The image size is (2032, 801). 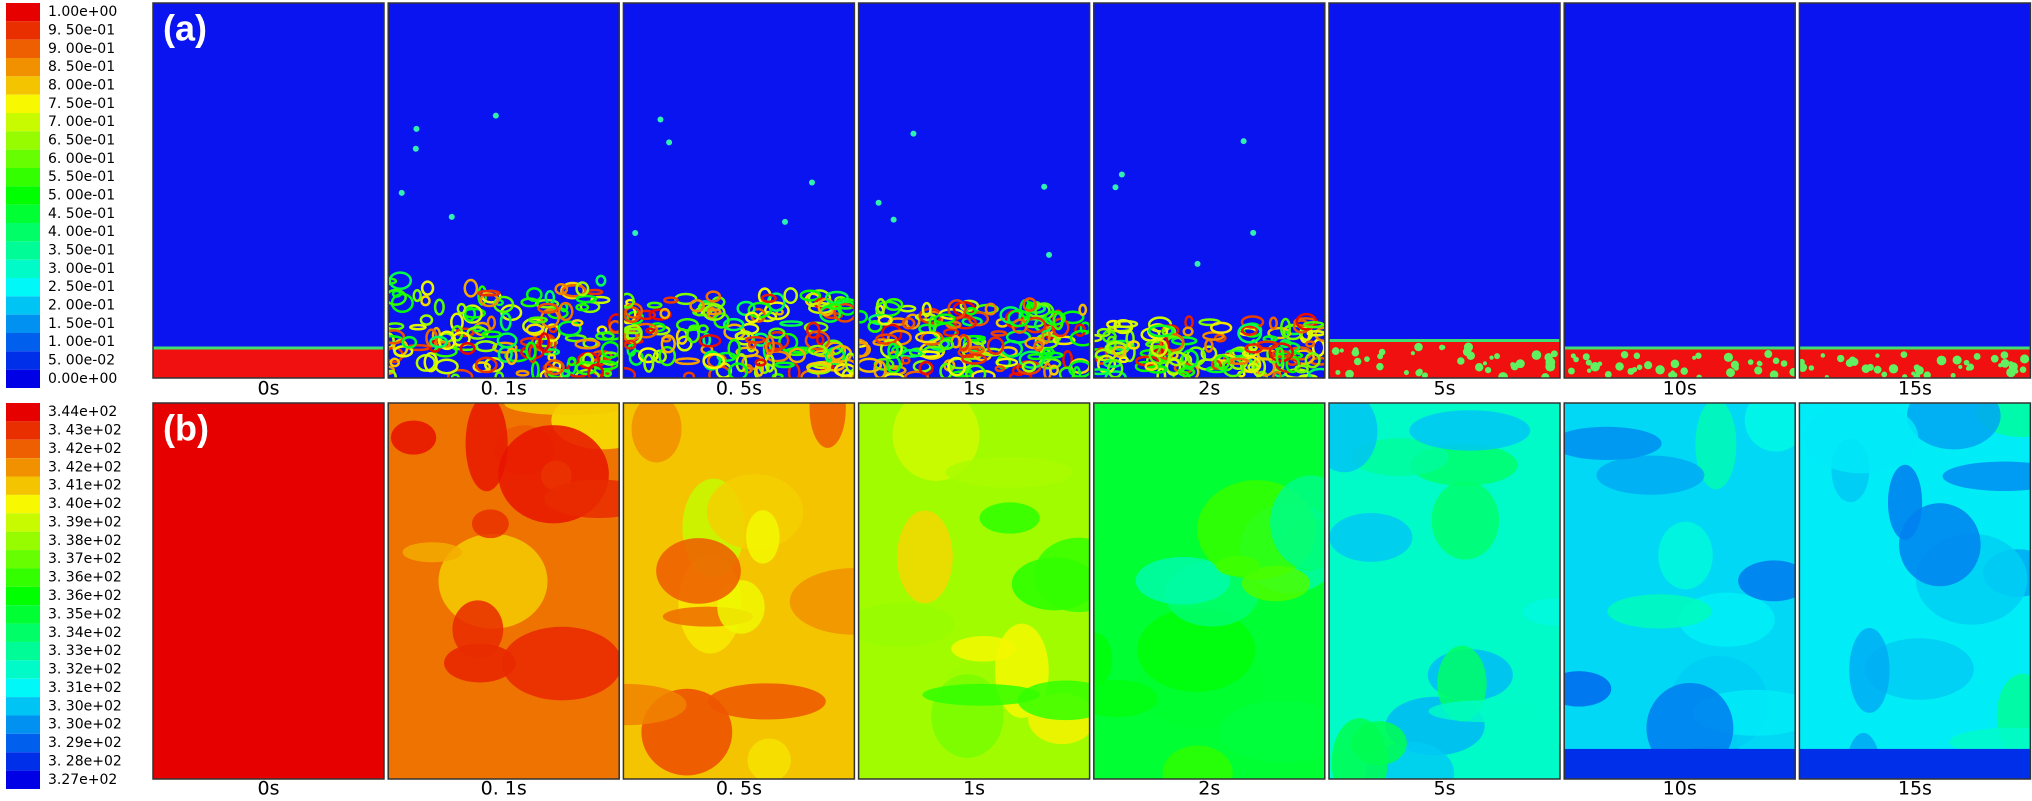 I want to click on time-label: 2s, so click(x=1209, y=389).